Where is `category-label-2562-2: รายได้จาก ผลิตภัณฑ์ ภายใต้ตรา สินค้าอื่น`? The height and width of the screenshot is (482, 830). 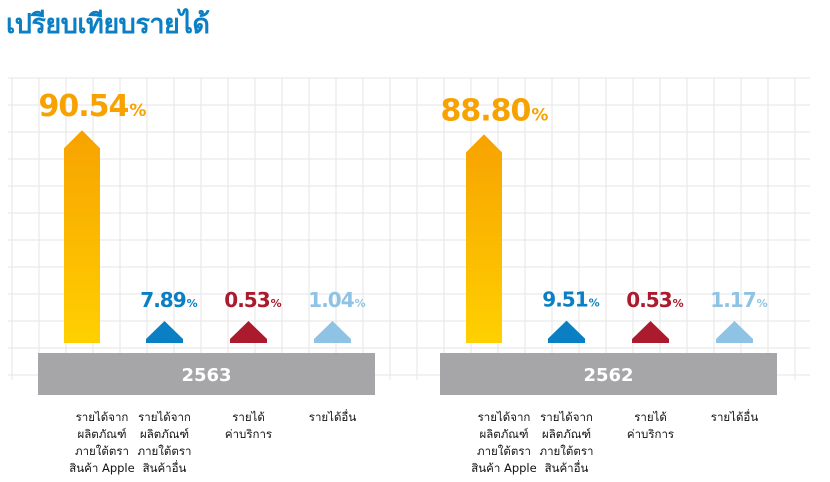 category-label-2562-2: รายได้จาก ผลิตภัณฑ์ ภายใต้ตรา สินค้าอื่น is located at coordinates (566, 442).